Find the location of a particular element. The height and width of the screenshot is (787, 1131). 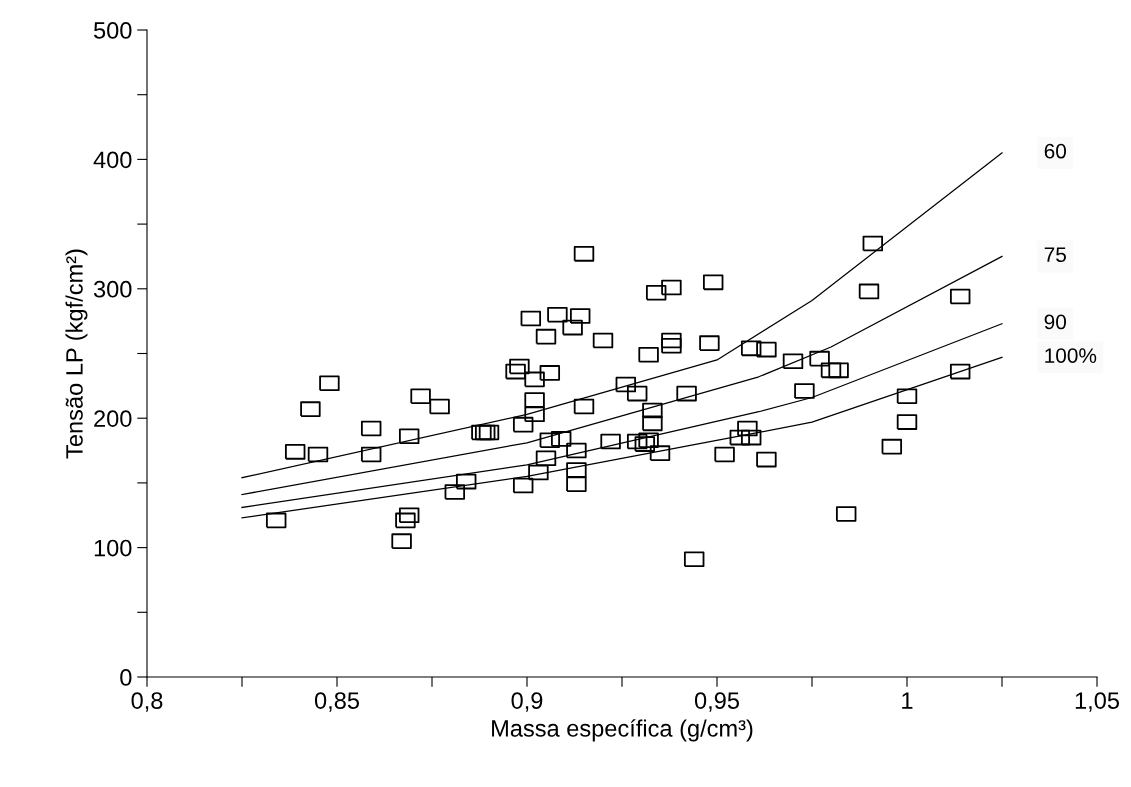

x-tick-label: 1,05 is located at coordinates (1097, 702).